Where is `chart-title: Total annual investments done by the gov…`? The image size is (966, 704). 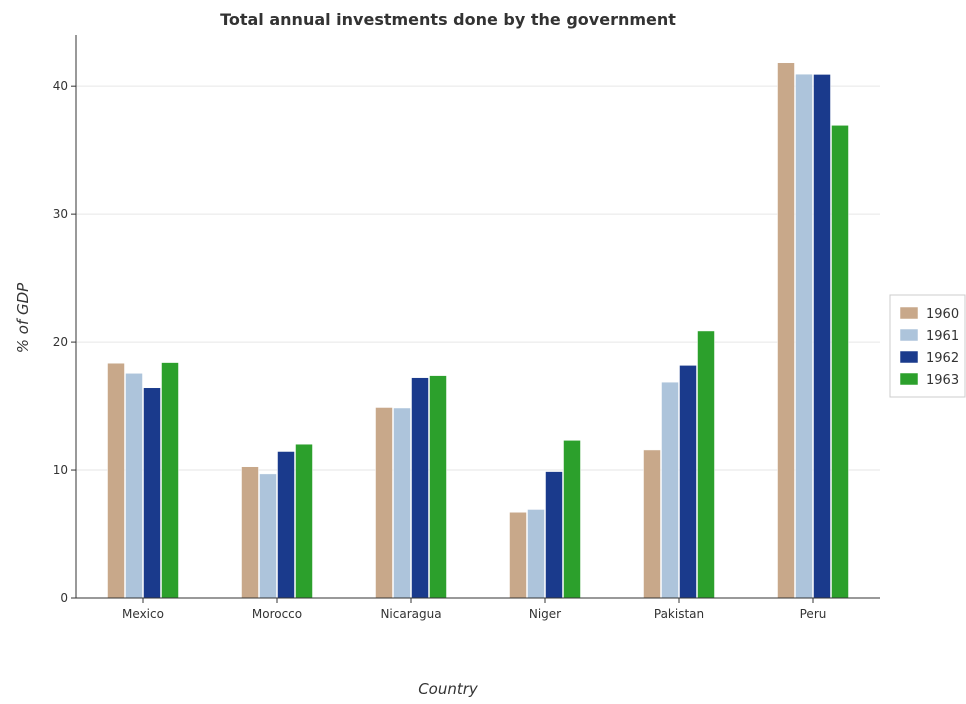 chart-title: Total annual investments done by the gov… is located at coordinates (448, 19).